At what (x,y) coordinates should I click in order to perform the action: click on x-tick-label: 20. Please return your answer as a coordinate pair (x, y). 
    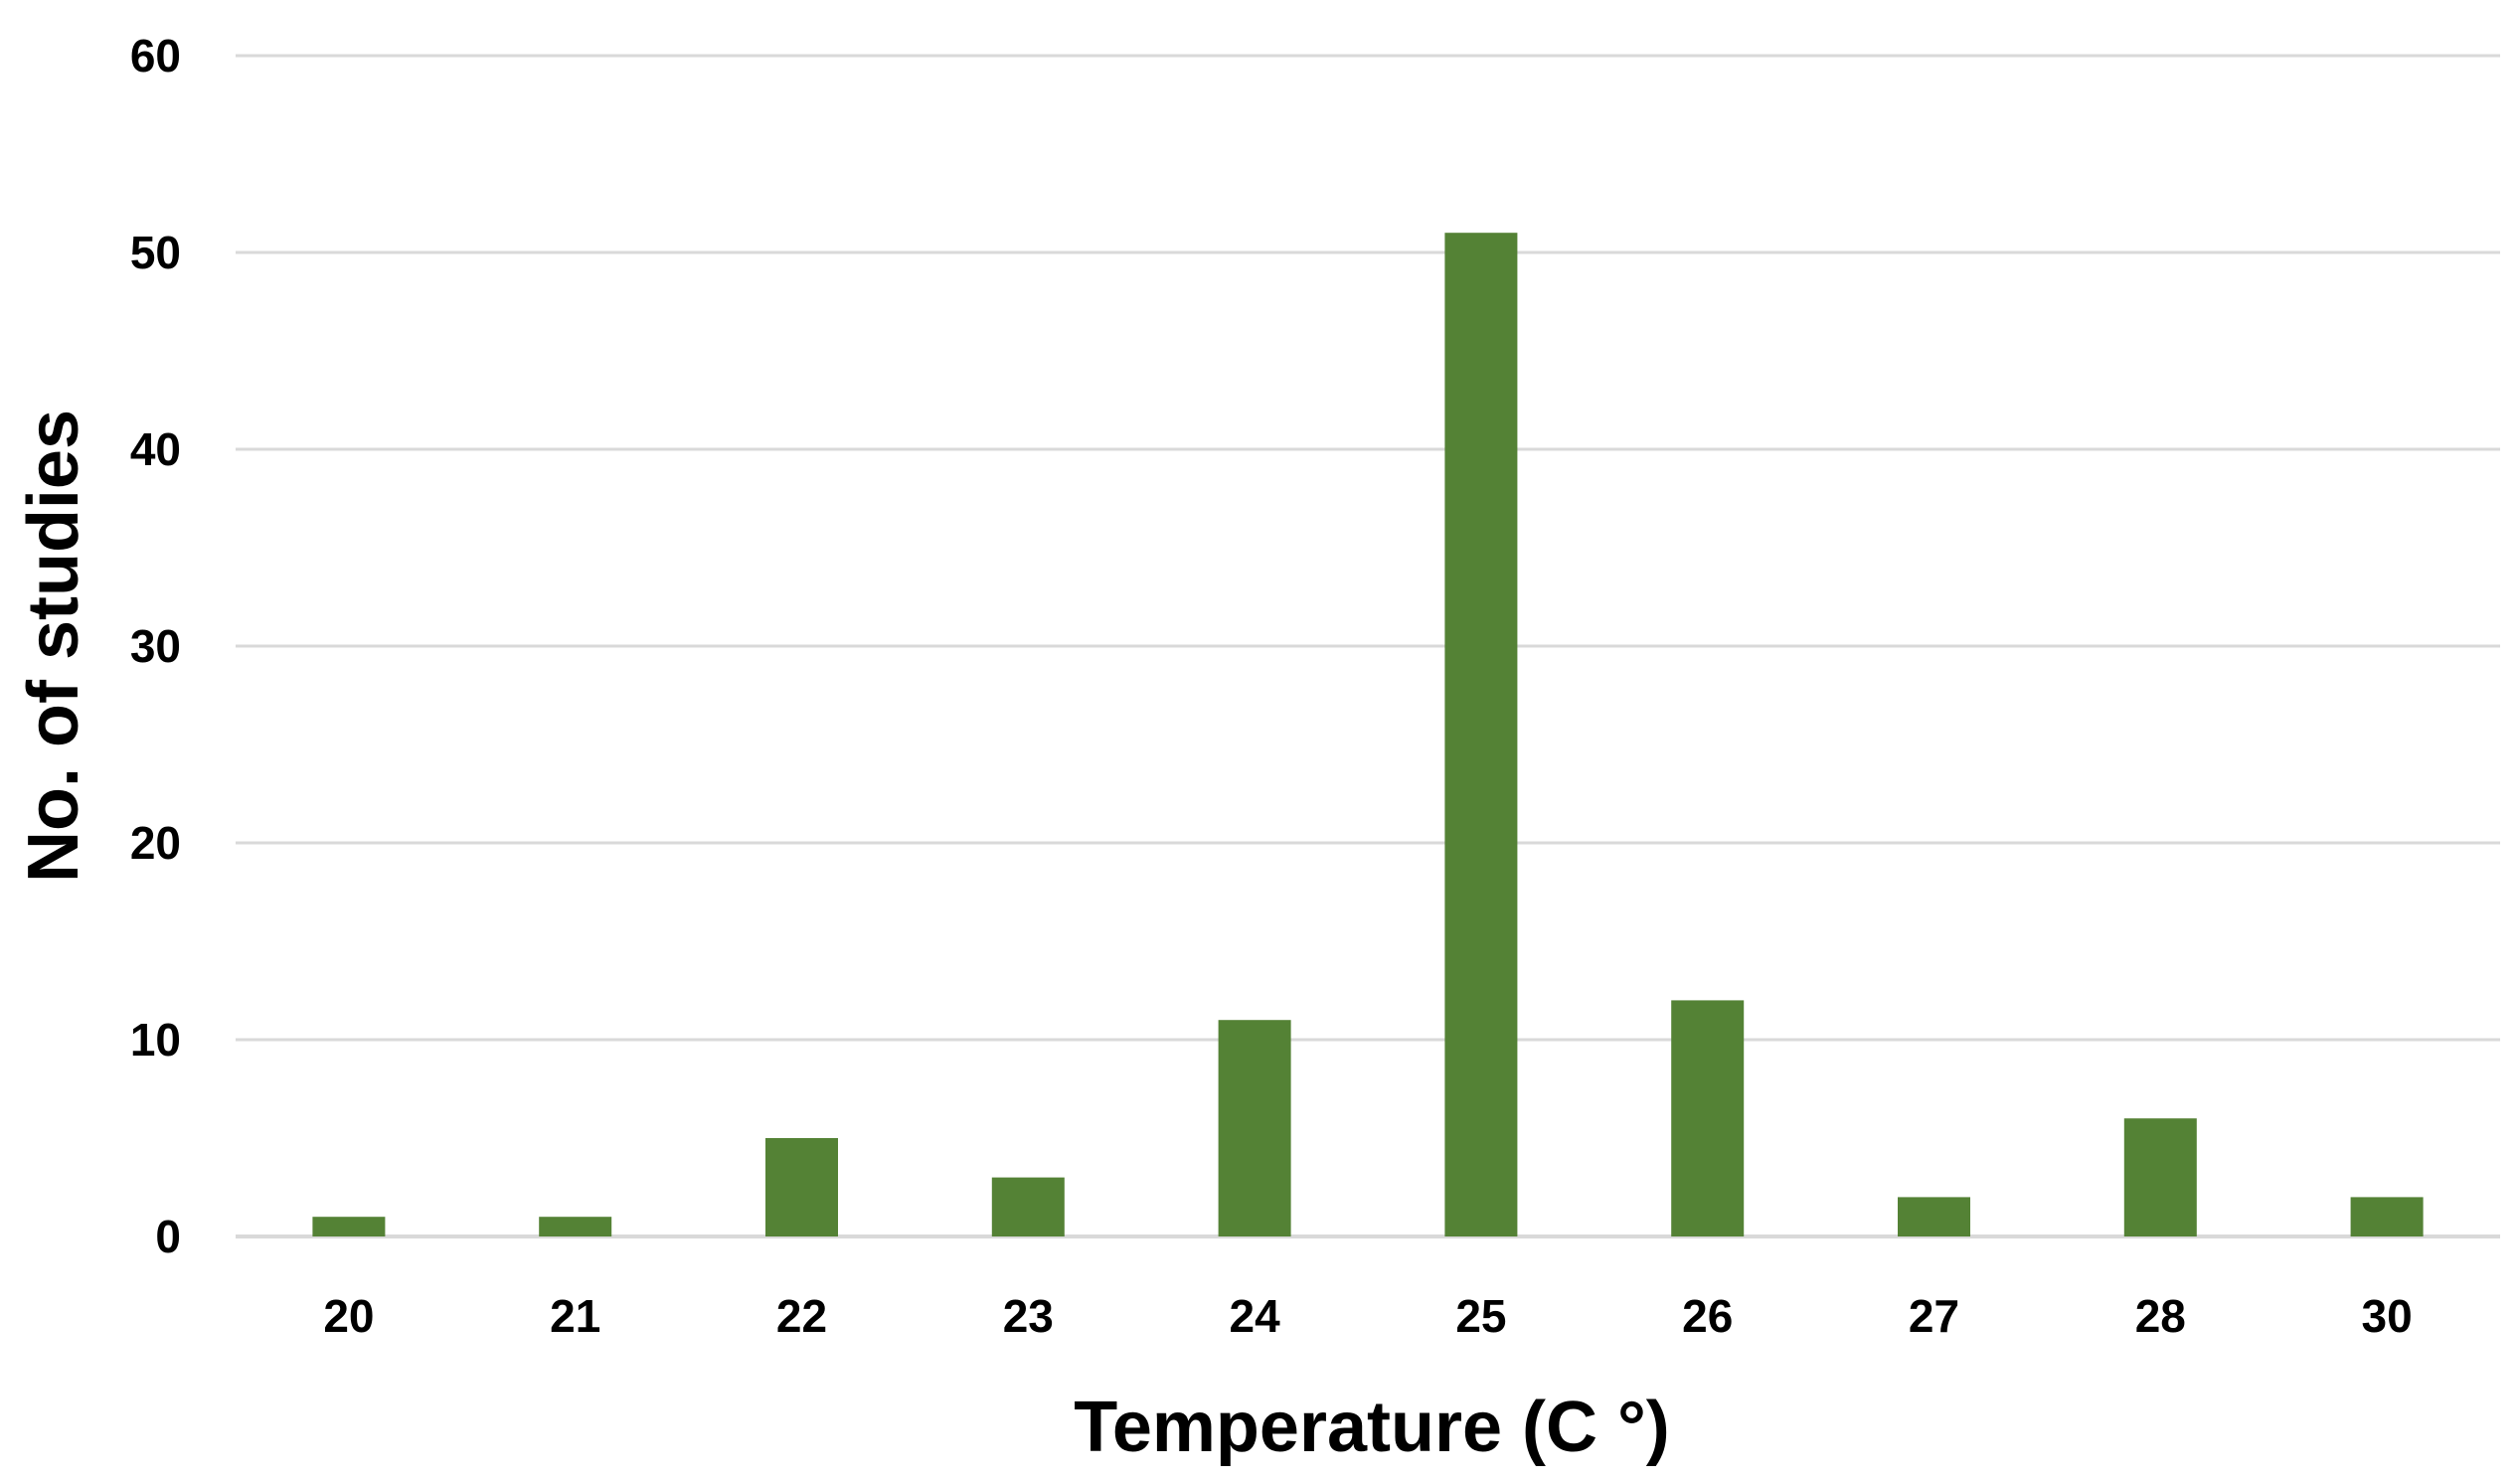
    Looking at the image, I should click on (348, 1316).